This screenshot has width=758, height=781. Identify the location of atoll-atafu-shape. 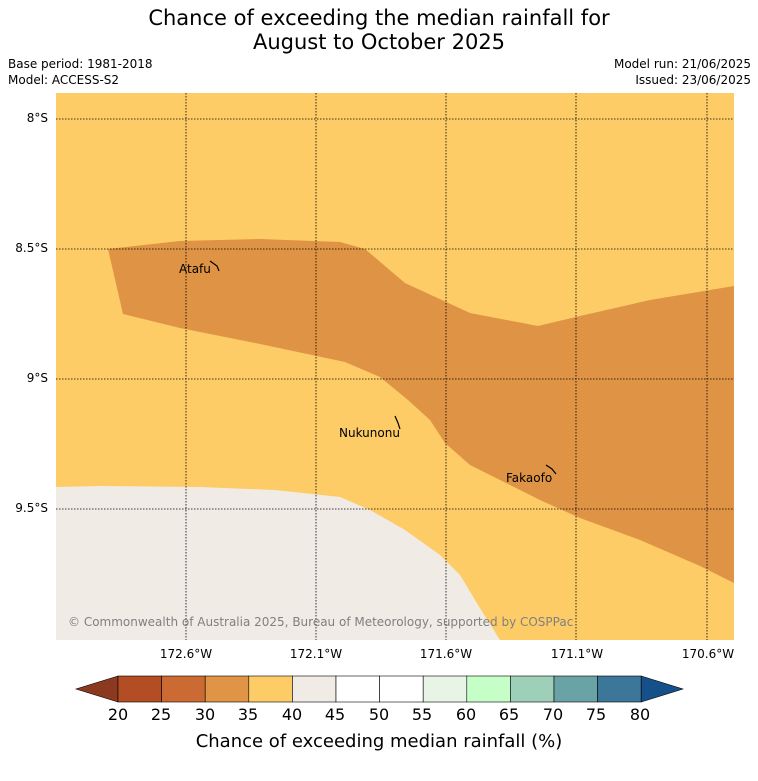
(214, 266).